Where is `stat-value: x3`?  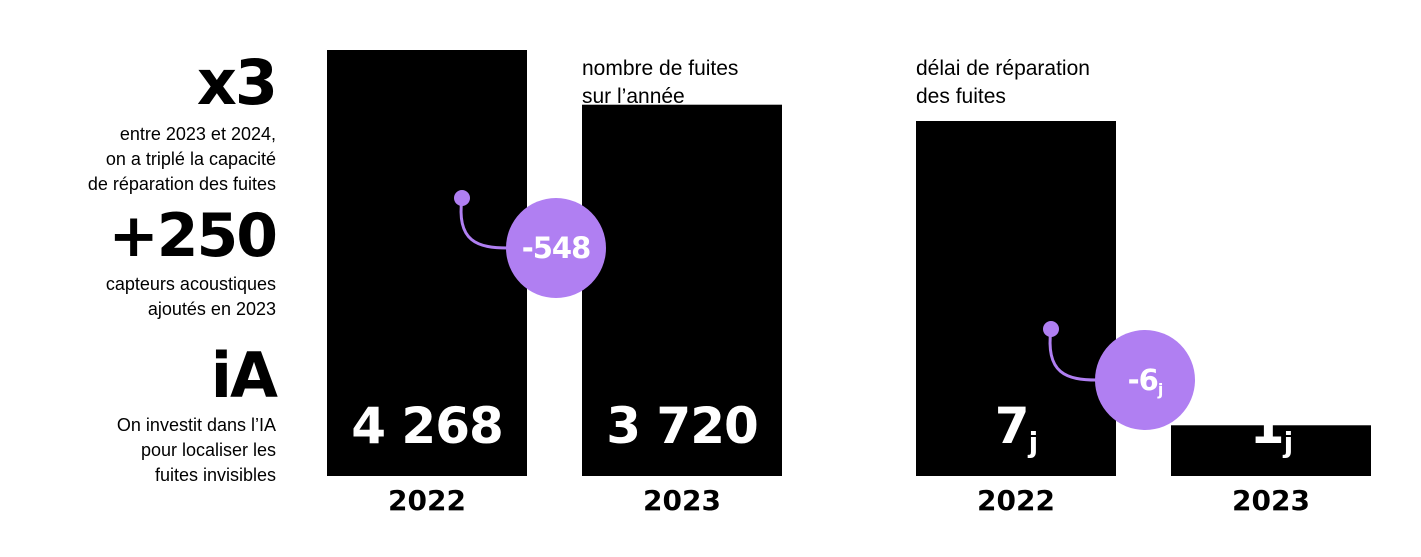
stat-value: x3 is located at coordinates (237, 82).